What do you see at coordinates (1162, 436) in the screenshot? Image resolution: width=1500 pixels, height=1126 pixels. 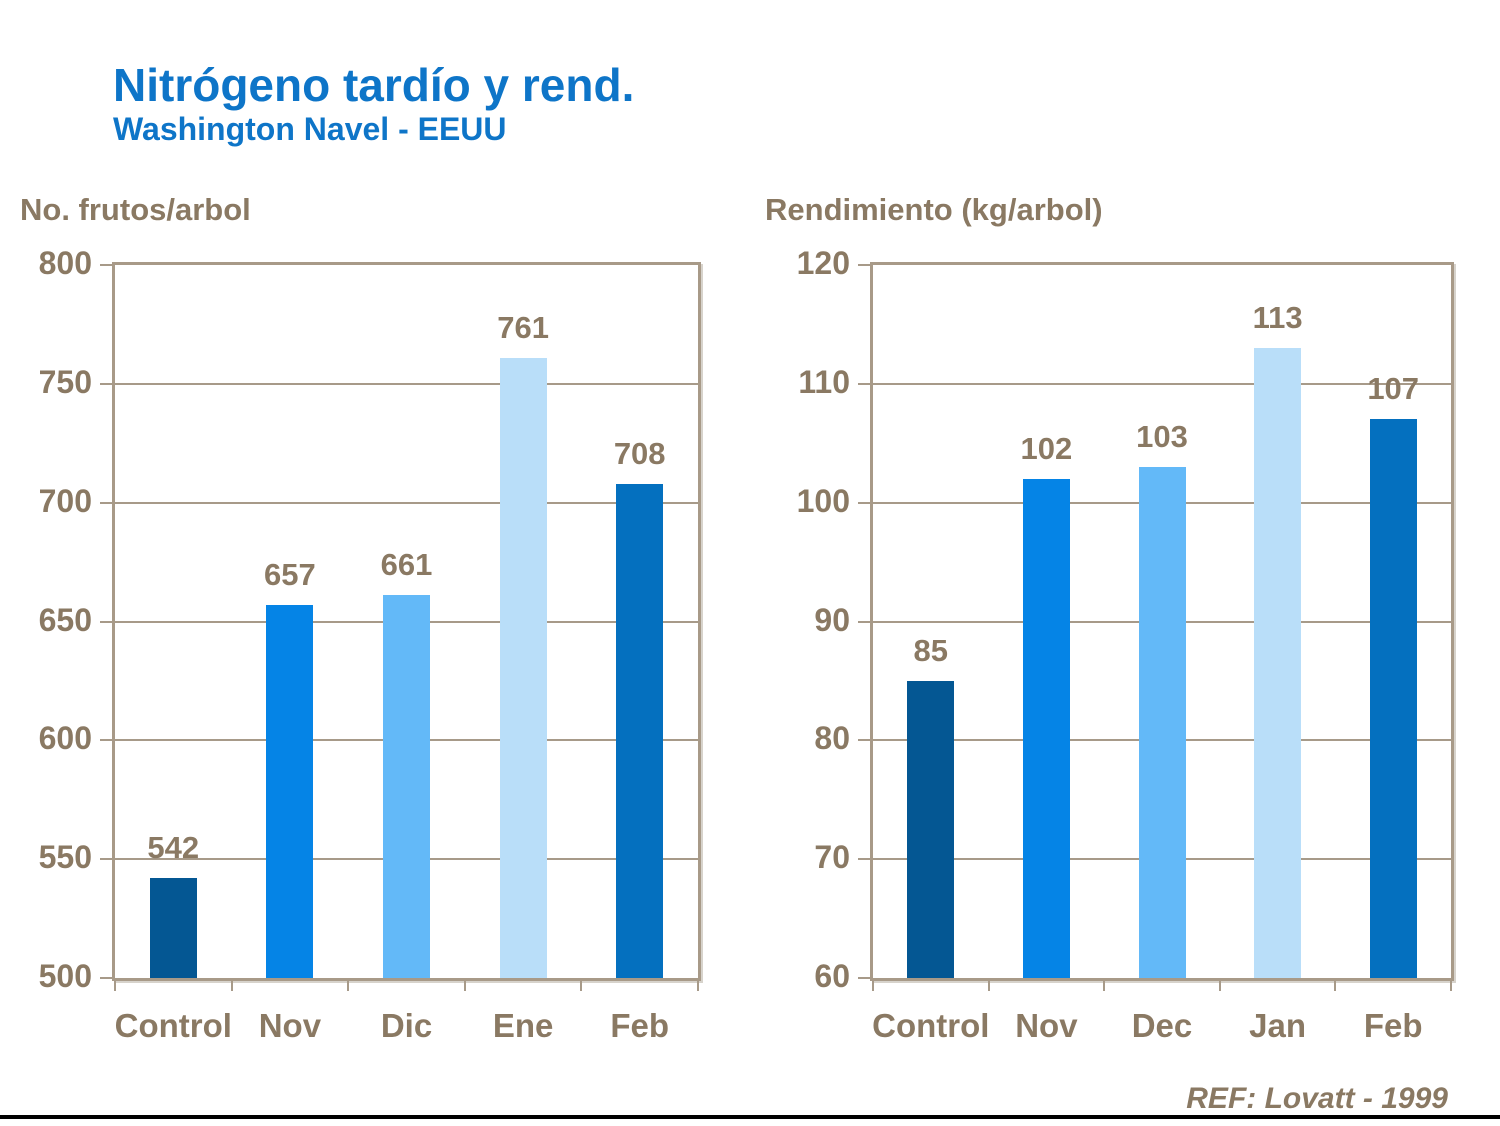 I see `bar-value-label: 103` at bounding box center [1162, 436].